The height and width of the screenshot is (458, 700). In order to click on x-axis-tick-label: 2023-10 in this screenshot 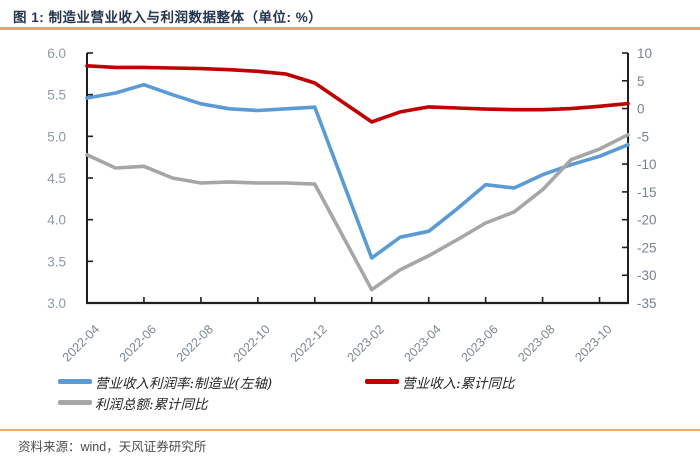, I will do `click(593, 343)`.